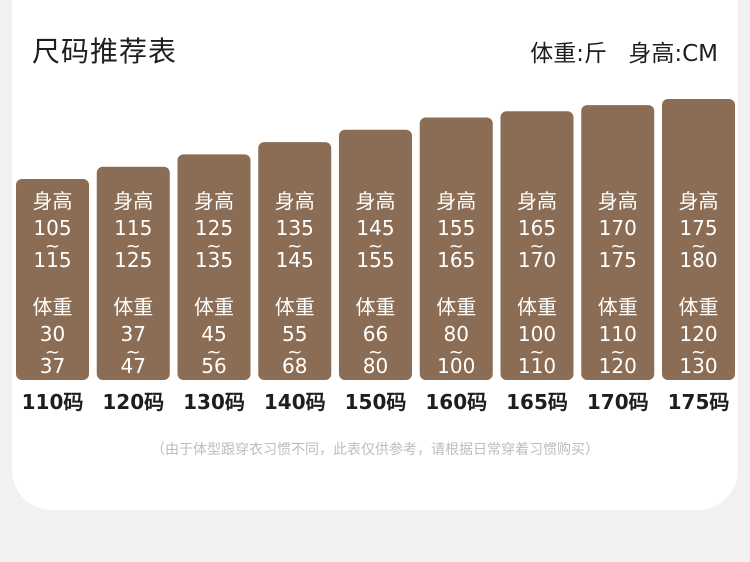 The height and width of the screenshot is (562, 750). I want to click on weight-max-08: 120, so click(618, 366).